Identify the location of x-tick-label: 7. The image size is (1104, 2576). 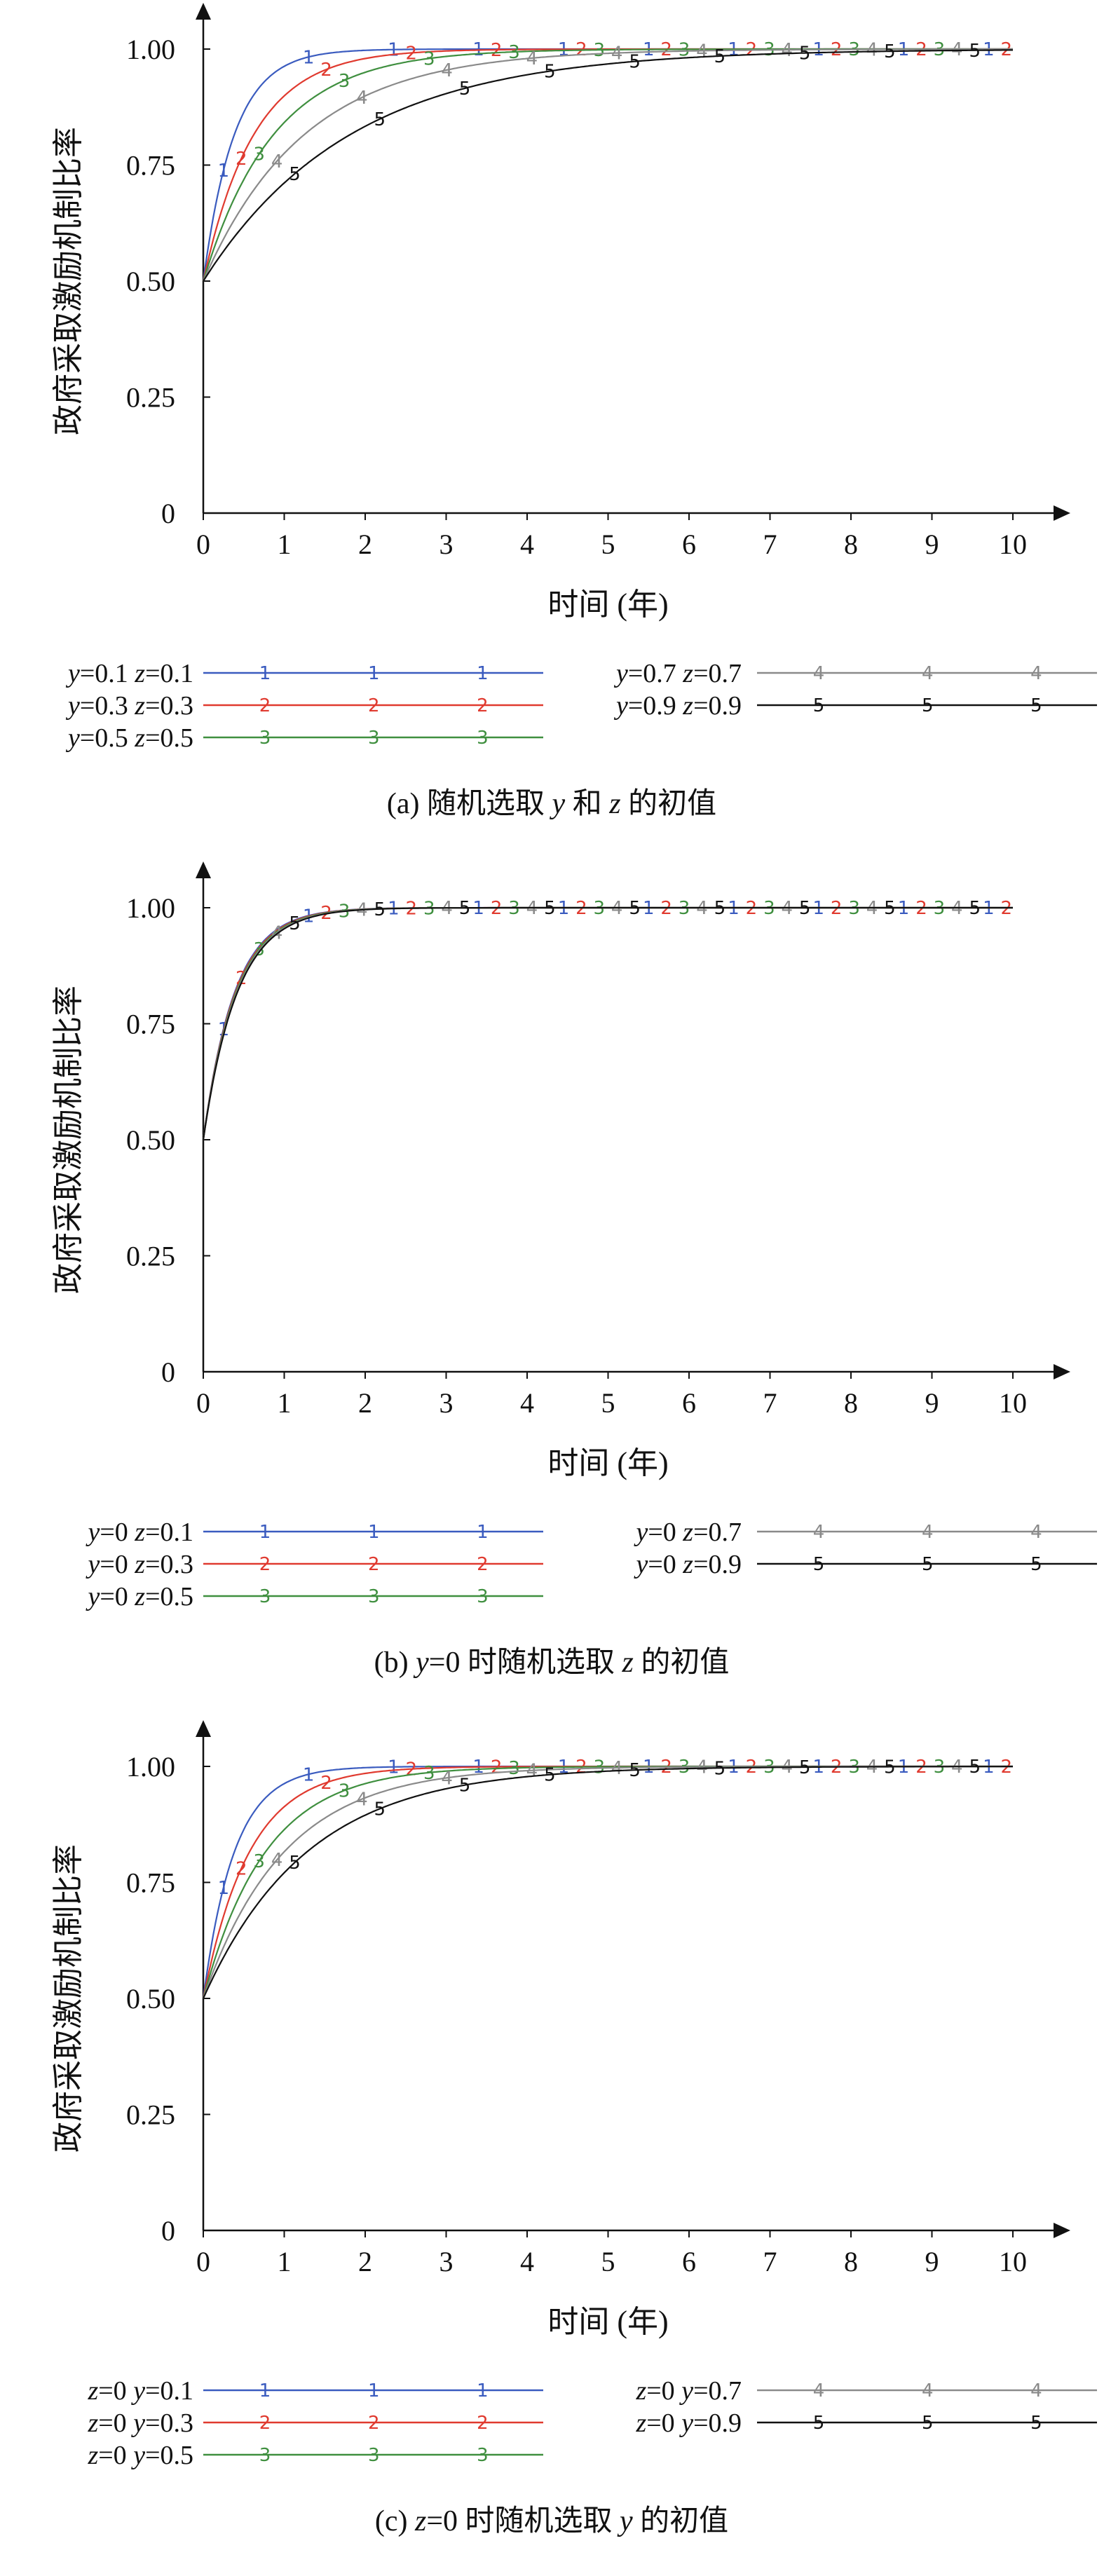
(770, 544).